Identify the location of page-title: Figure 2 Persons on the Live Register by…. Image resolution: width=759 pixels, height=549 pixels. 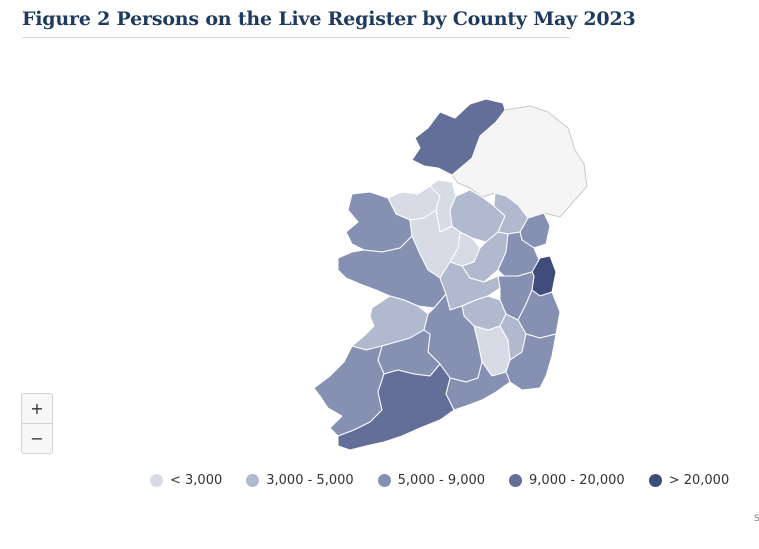
(329, 19).